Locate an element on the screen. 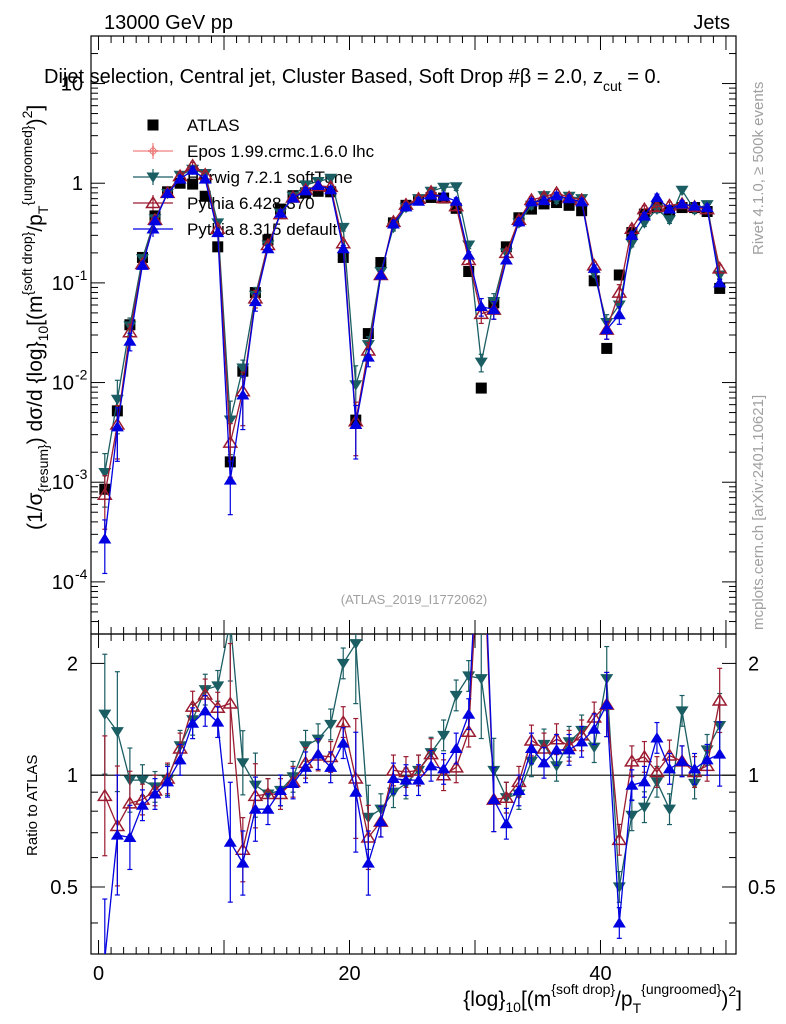 The height and width of the screenshot is (1024, 786). energy-label: 13000 GeV pp is located at coordinates (168, 23).